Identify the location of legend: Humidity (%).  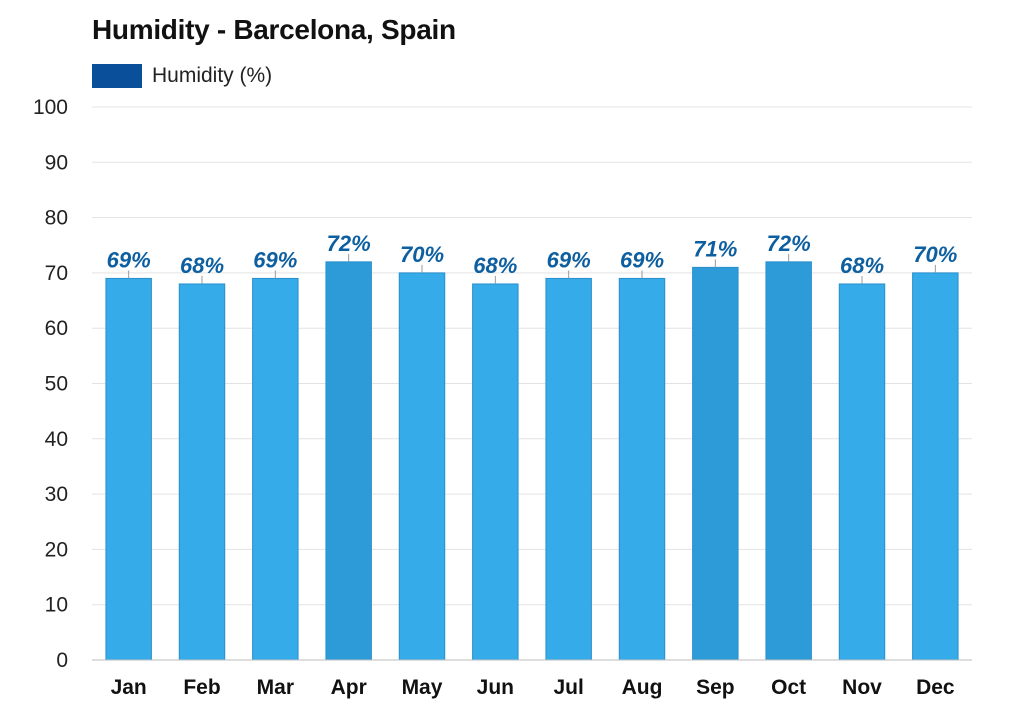
(182, 76).